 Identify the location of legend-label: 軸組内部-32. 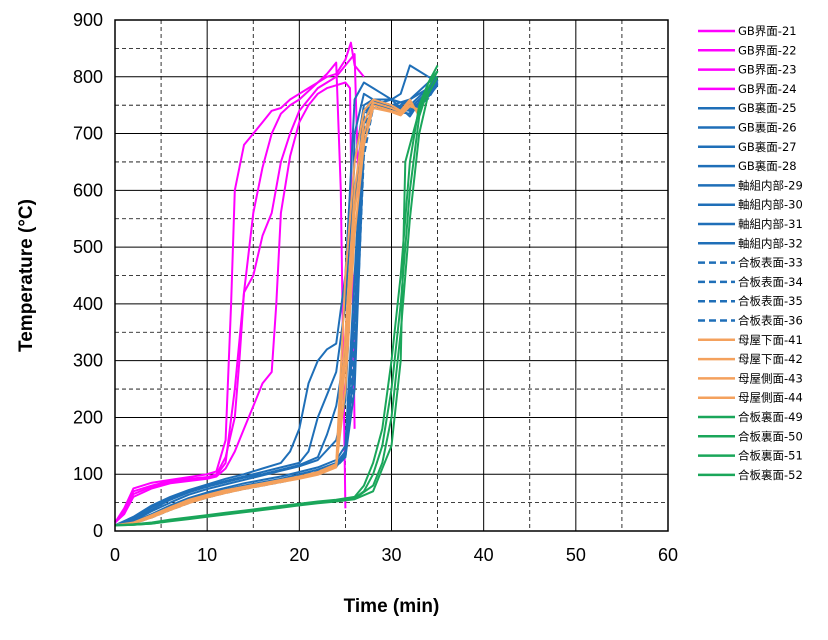
(770, 243).